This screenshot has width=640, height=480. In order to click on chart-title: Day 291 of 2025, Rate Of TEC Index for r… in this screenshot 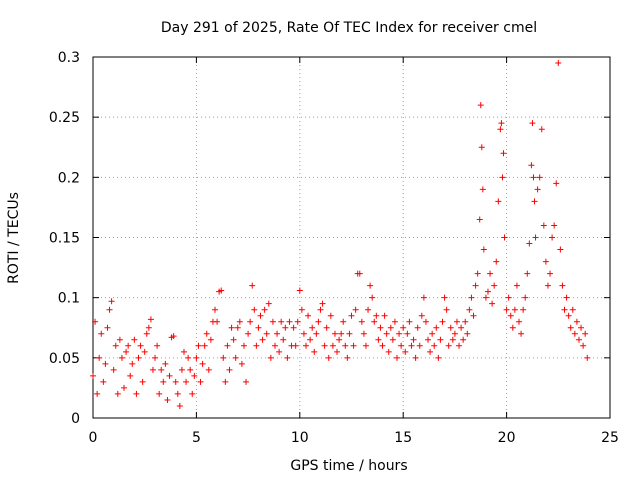, I will do `click(349, 28)`.